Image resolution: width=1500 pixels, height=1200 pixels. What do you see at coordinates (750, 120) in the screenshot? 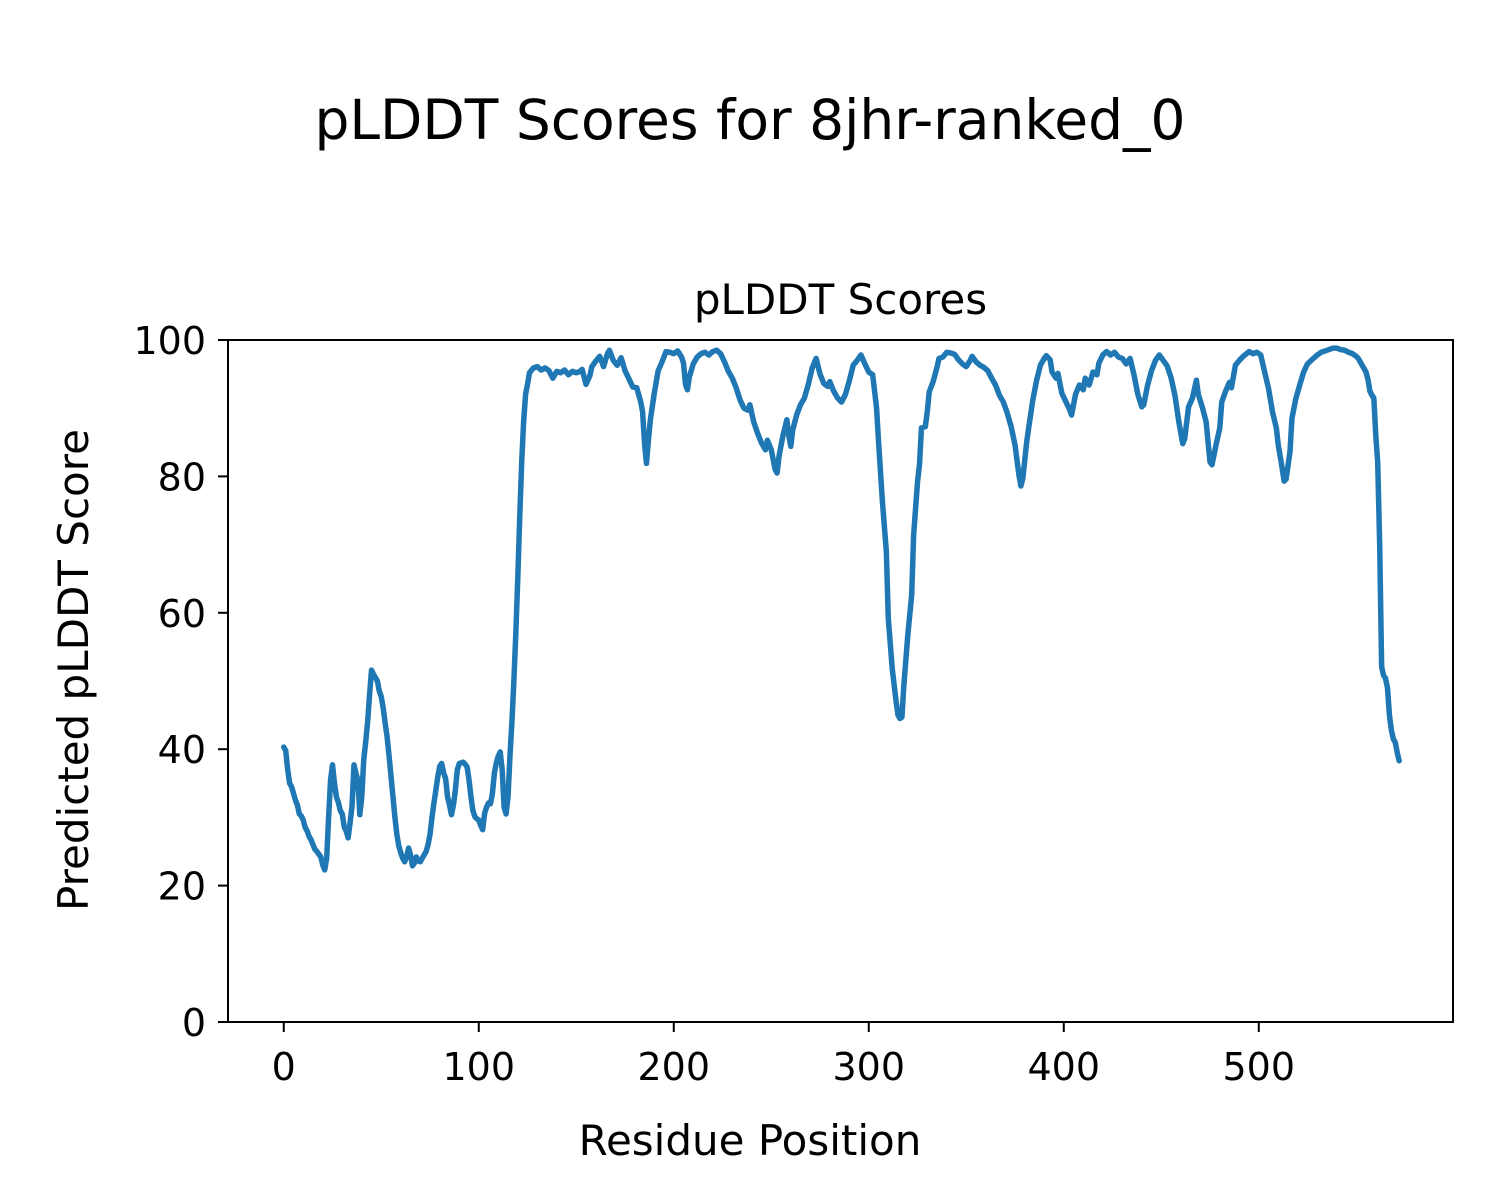
I see `figure-suptitle: pLDDT Scores for 8jhr-ranked_0` at bounding box center [750, 120].